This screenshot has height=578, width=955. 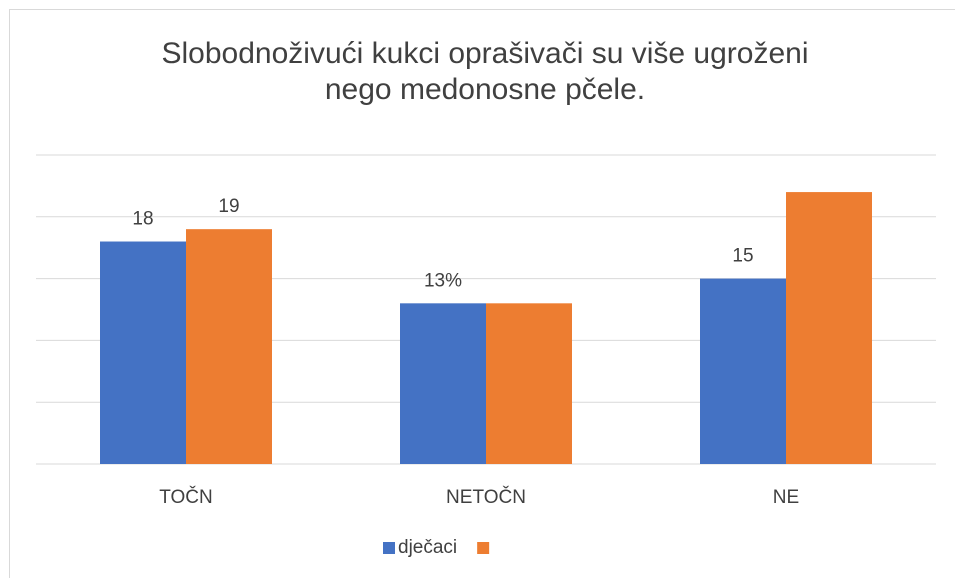 What do you see at coordinates (443, 280) in the screenshot?
I see `data-label: 13%` at bounding box center [443, 280].